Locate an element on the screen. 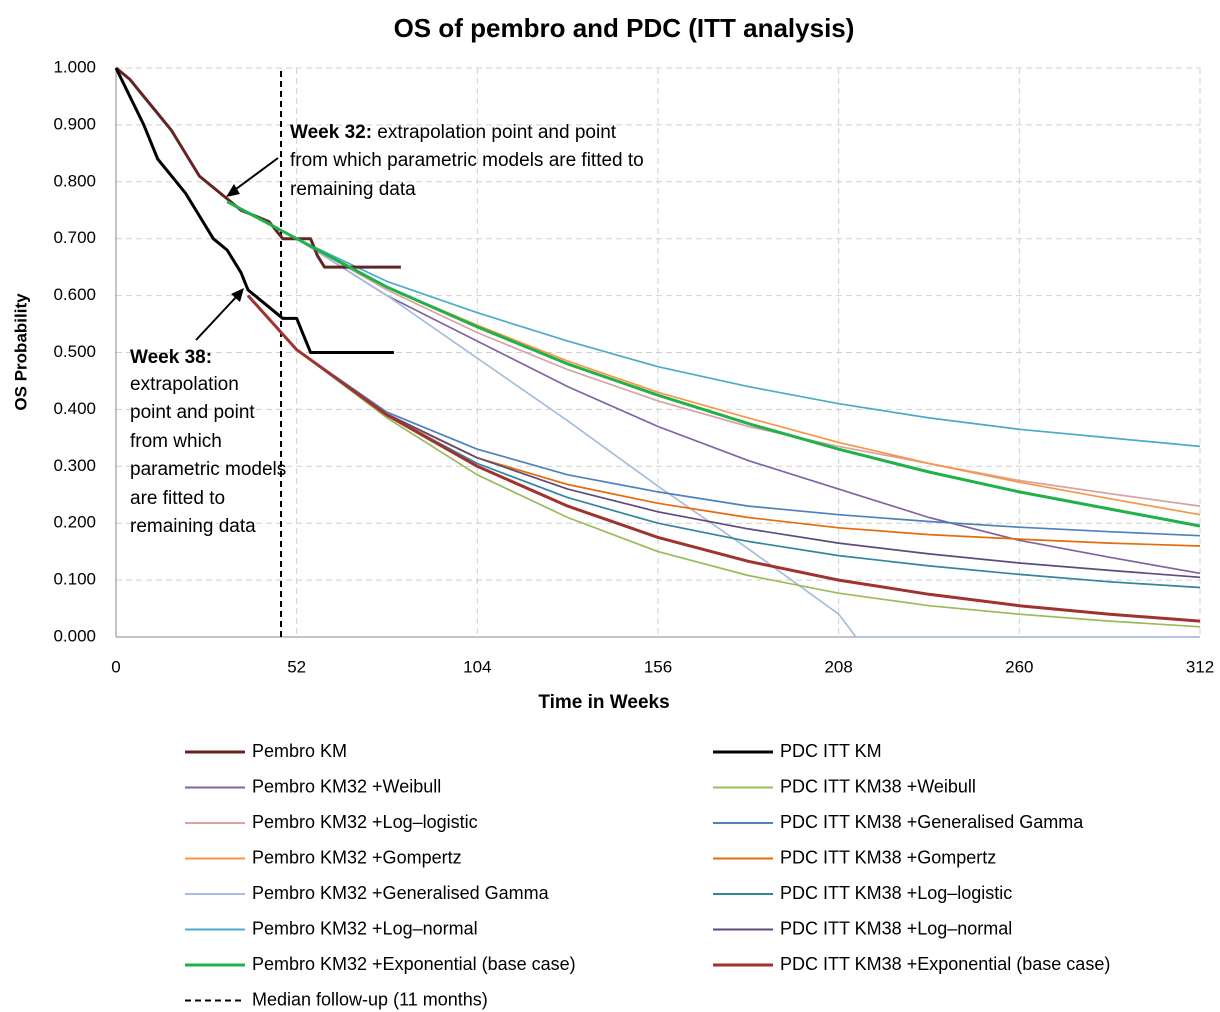 This screenshot has width=1220, height=1012. y-tick-label: 0.700 is located at coordinates (74, 237).